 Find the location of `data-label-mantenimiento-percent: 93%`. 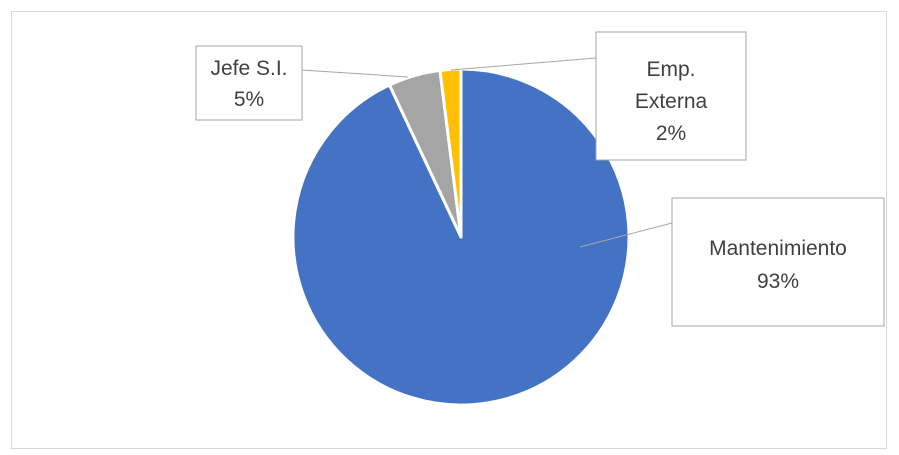

data-label-mantenimiento-percent: 93% is located at coordinates (778, 281).